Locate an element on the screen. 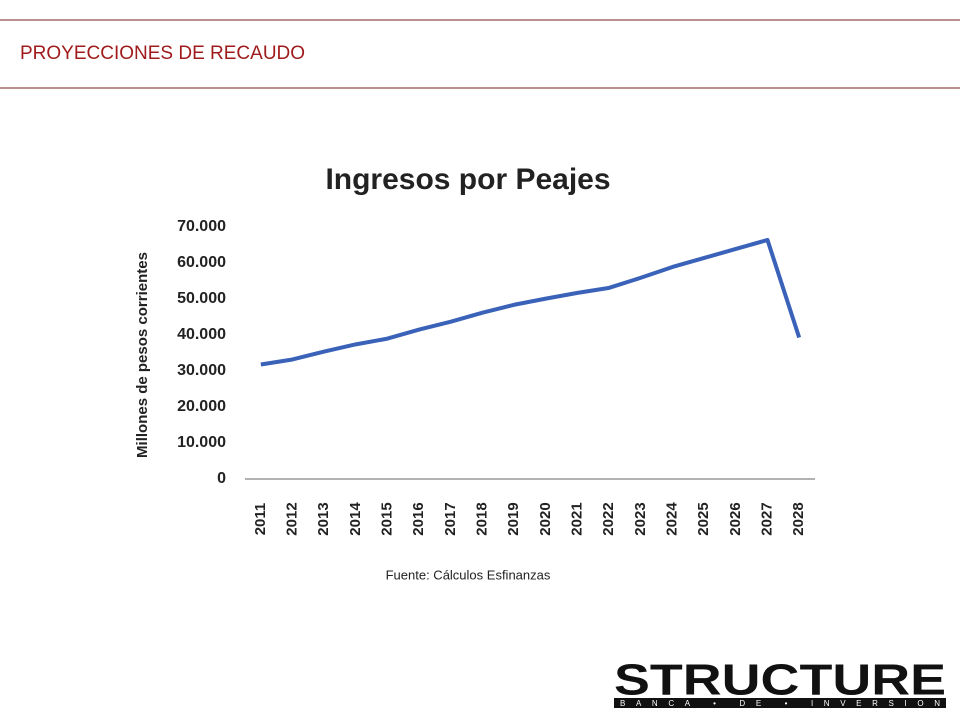  x-tick-label: 2014 is located at coordinates (355, 519).